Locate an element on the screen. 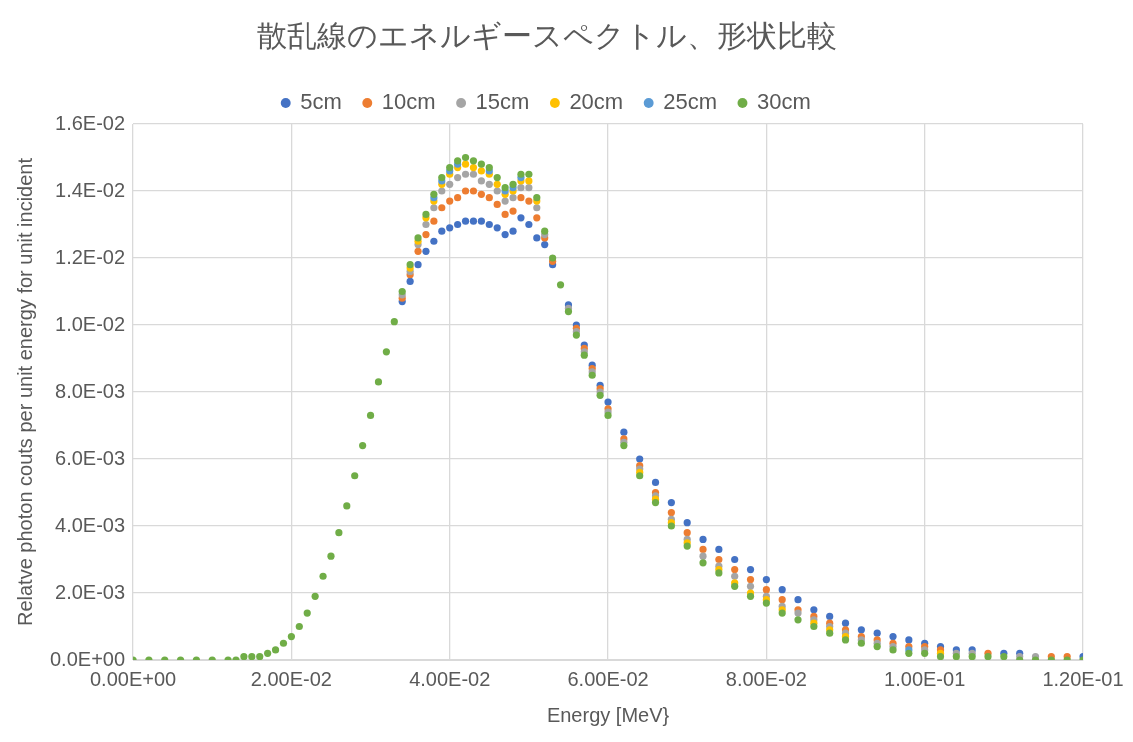  y-tick-label: 0.0E+00 is located at coordinates (87, 658).